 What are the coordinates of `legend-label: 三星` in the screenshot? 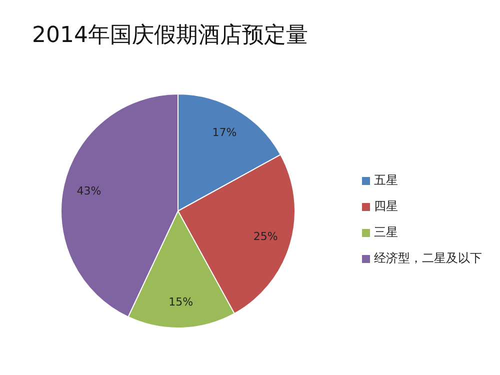 It's located at (386, 232).